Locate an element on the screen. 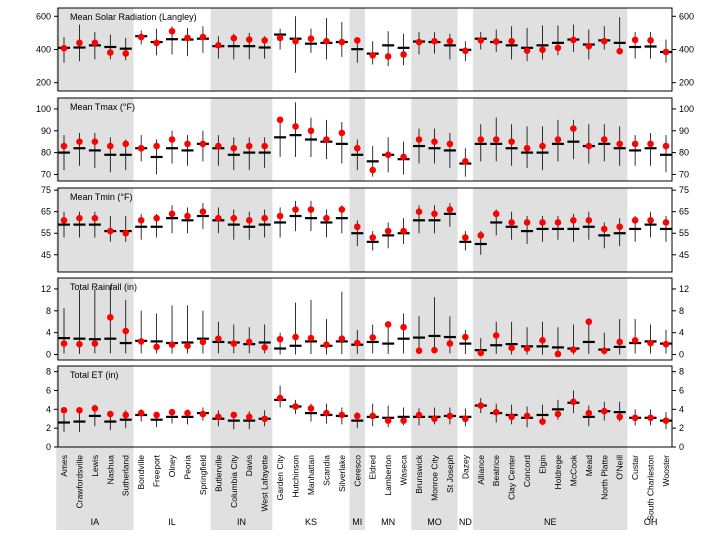 This screenshot has width=720, height=533. y-tick-label-right: 45 is located at coordinates (684, 255).